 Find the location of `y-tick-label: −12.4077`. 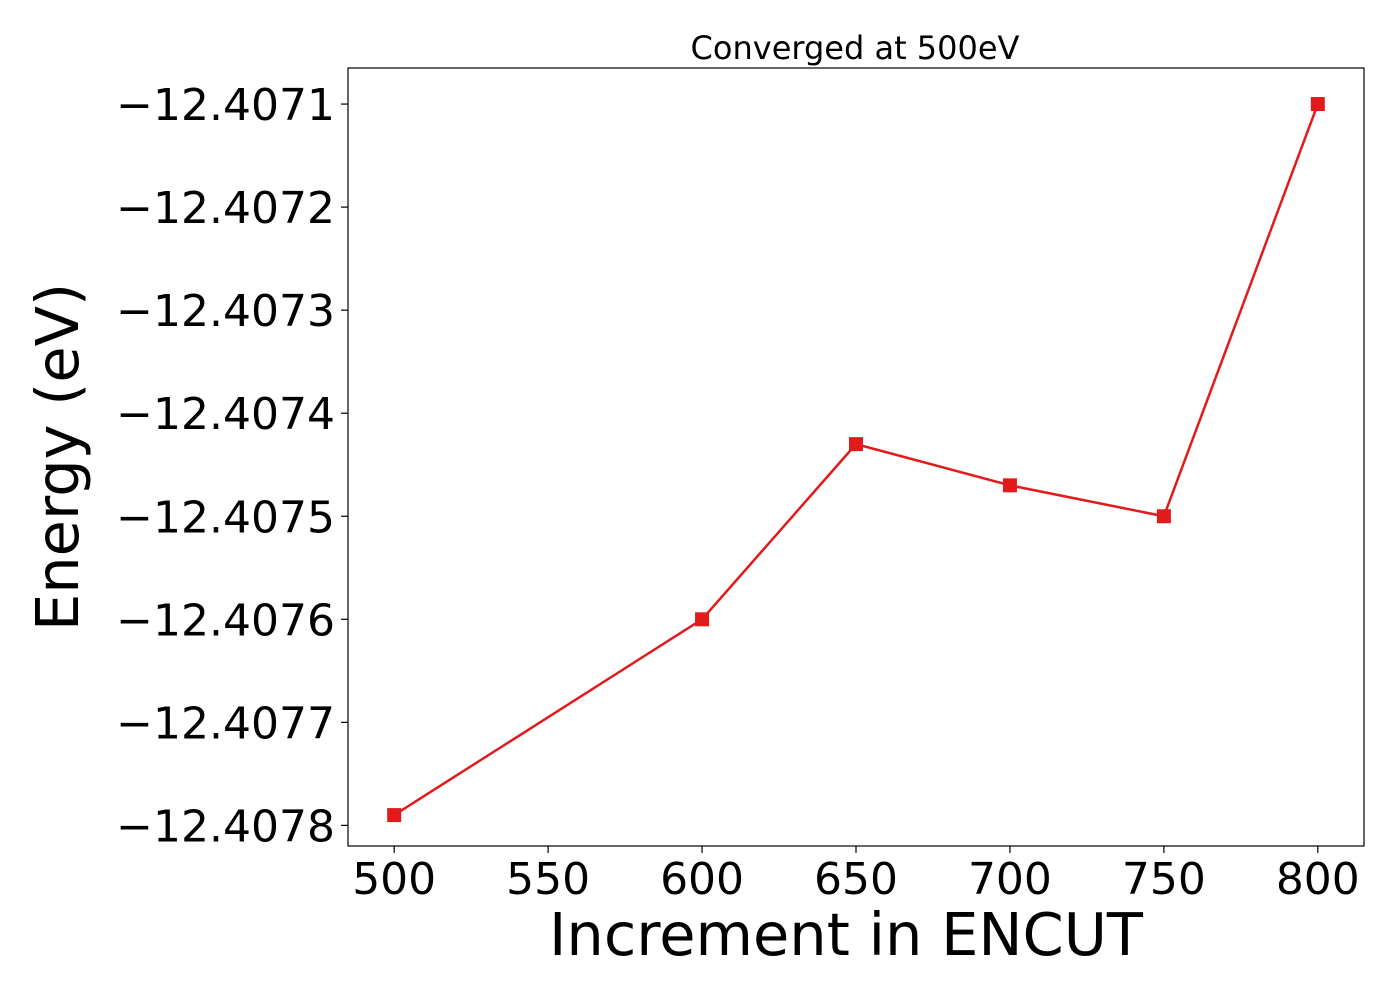

y-tick-label: −12.4077 is located at coordinates (225, 723).